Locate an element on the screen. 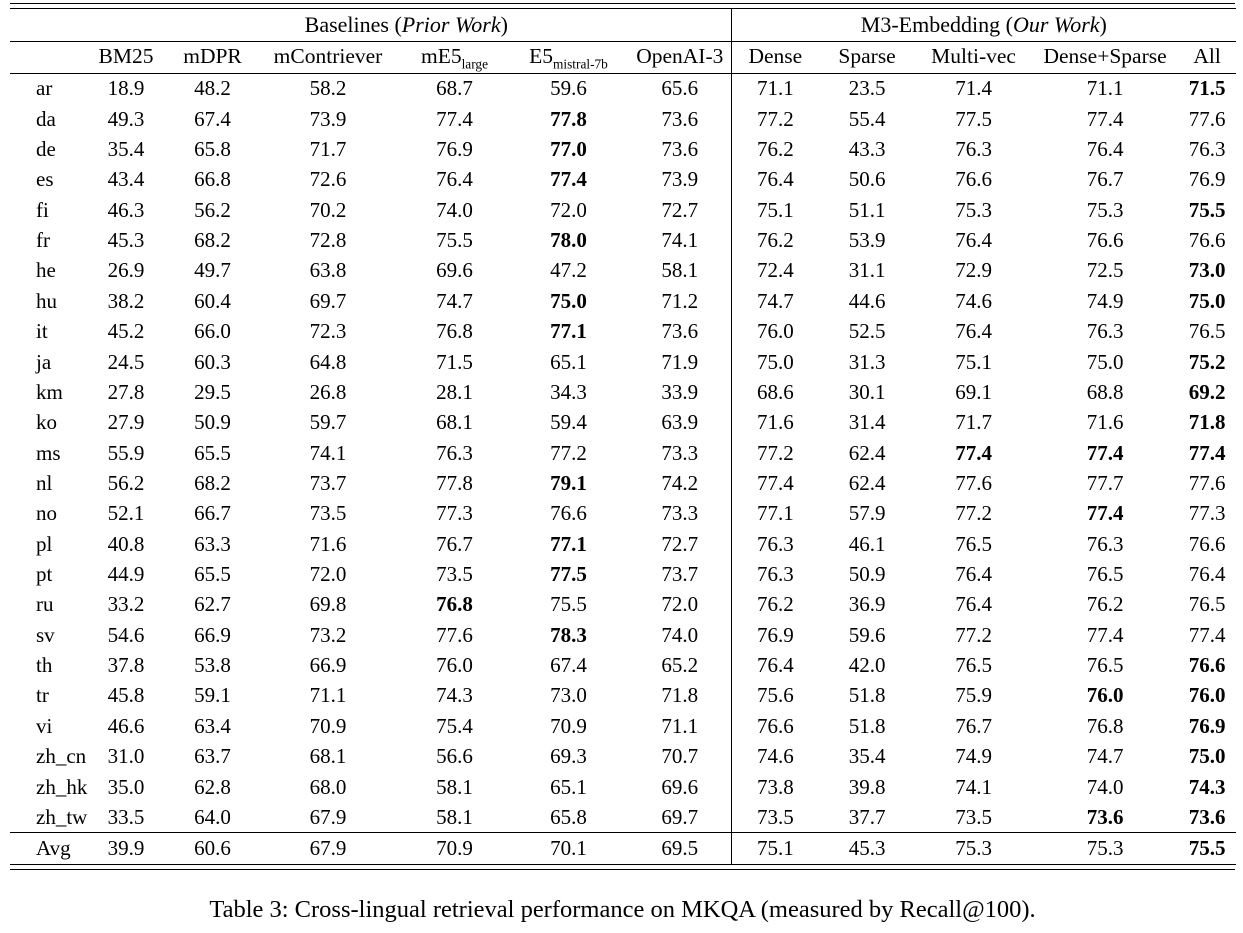  score-cell: 74.1 is located at coordinates (973, 786).